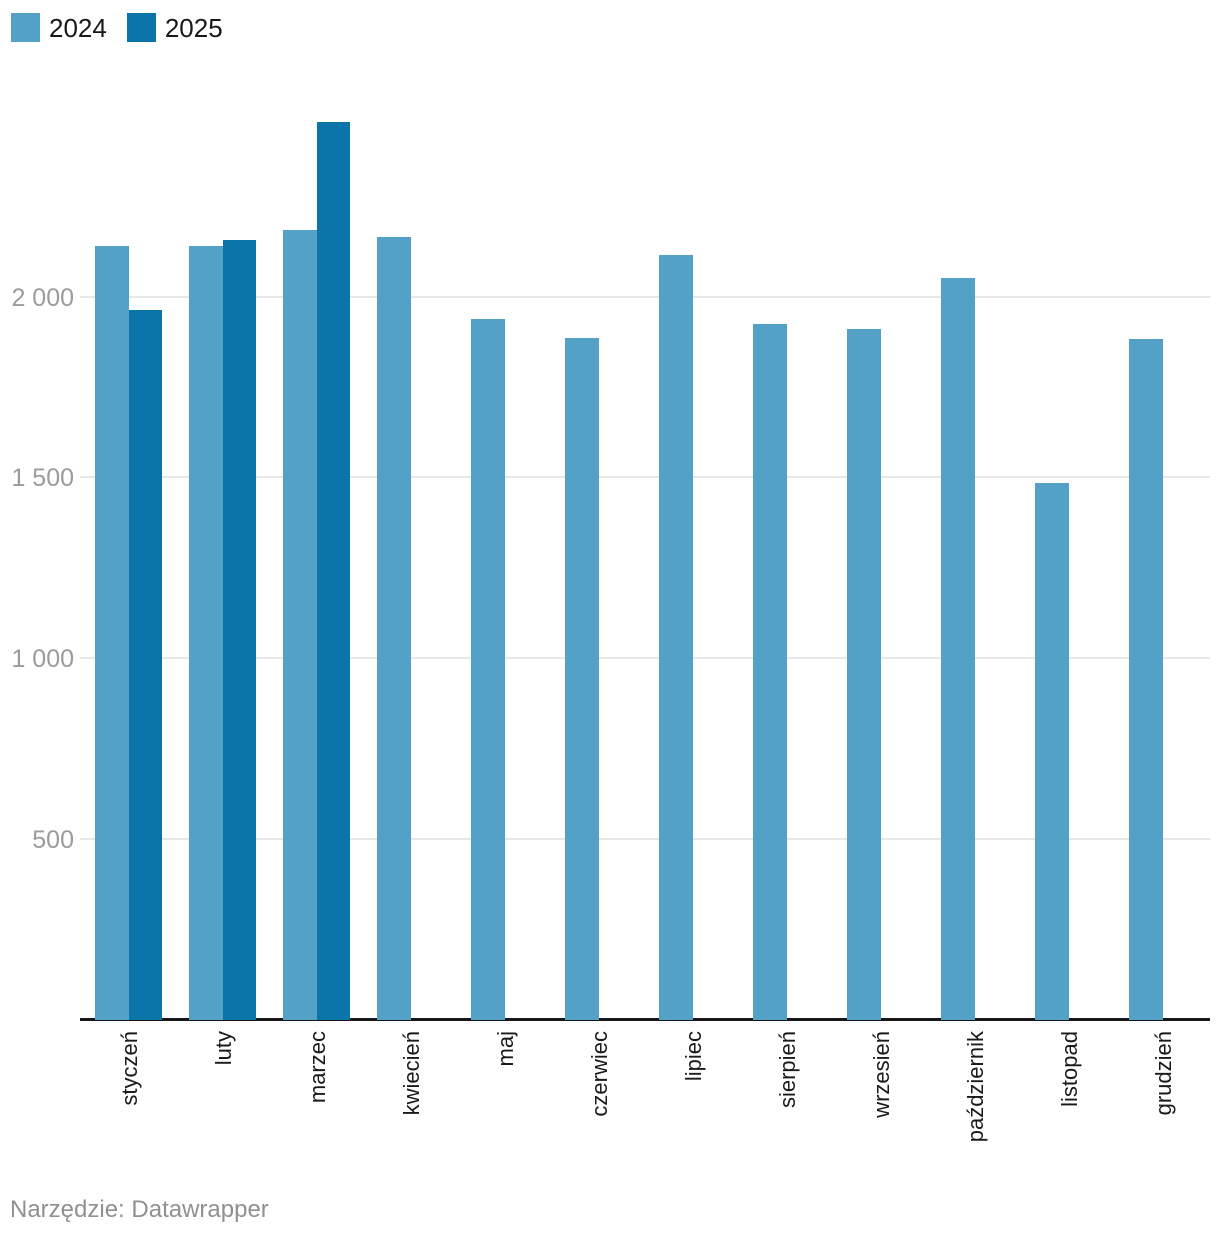 The height and width of the screenshot is (1236, 1220). I want to click on x-axis-tick-label: sierpień, so click(787, 1070).